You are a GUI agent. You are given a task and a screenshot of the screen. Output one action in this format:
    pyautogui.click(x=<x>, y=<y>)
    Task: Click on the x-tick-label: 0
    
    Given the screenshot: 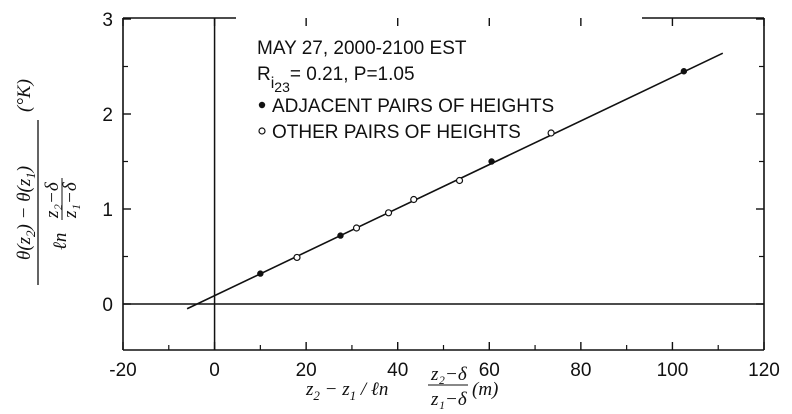 What is the action you would take?
    pyautogui.click(x=214, y=370)
    